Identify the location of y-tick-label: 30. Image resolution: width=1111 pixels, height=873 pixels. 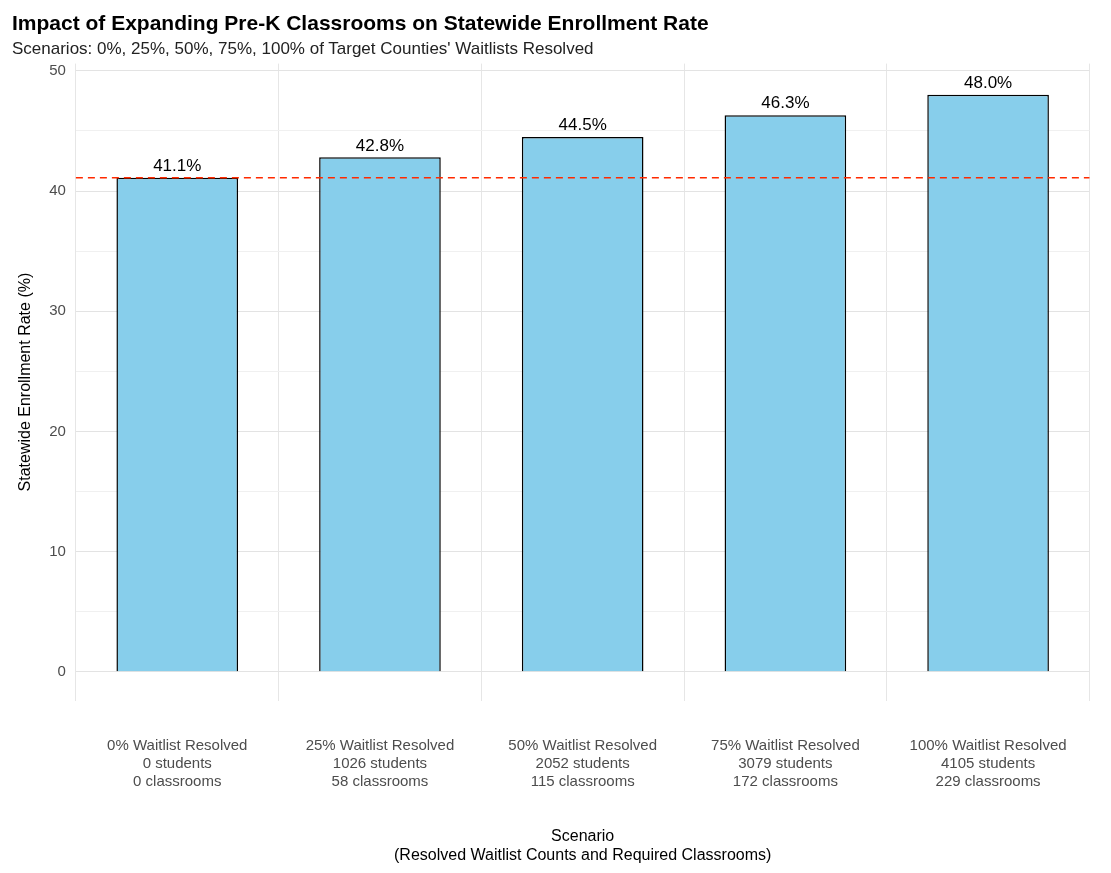
(57, 310).